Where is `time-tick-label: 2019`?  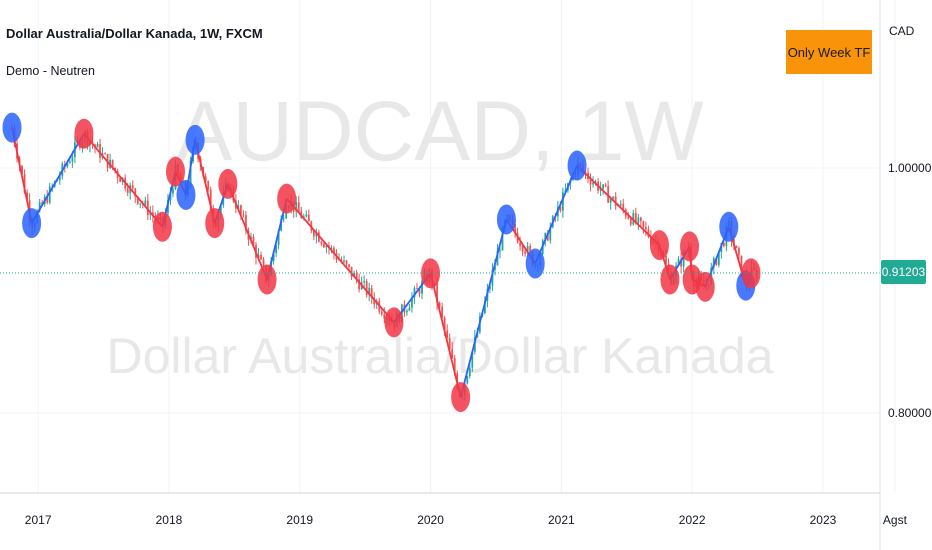 time-tick-label: 2019 is located at coordinates (299, 520).